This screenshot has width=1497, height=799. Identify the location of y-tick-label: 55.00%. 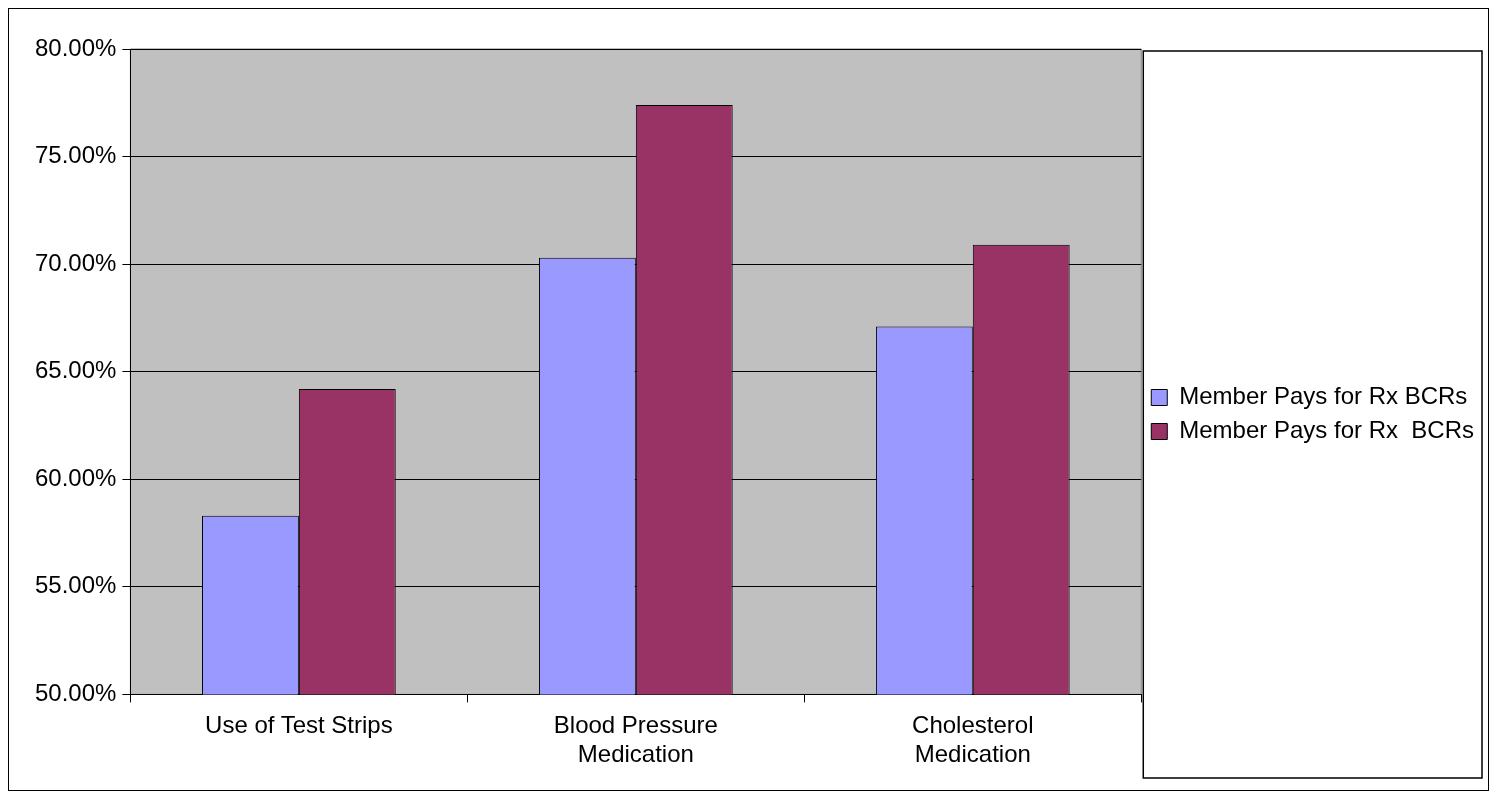
(75, 585).